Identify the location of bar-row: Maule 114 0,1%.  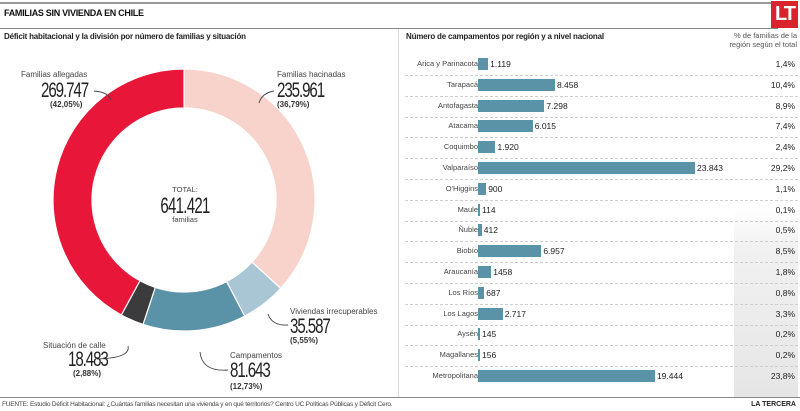
(601, 211).